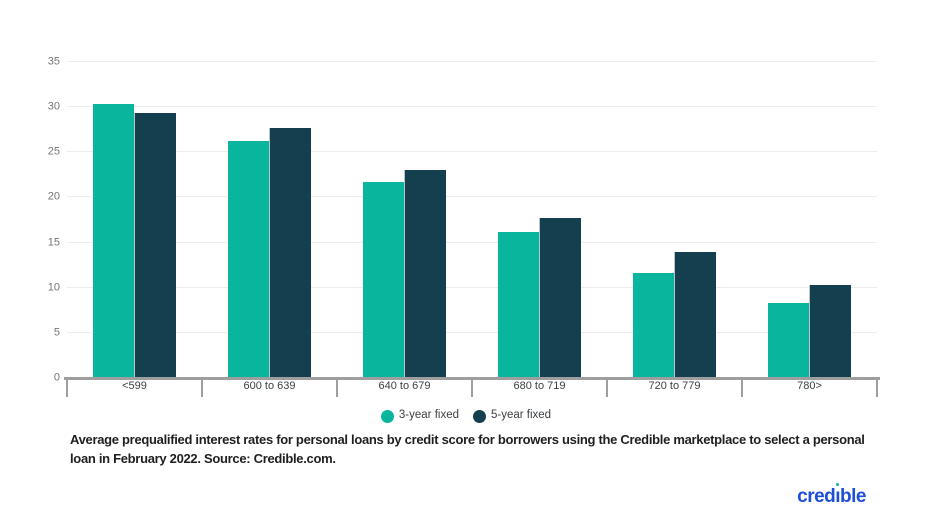  What do you see at coordinates (816, 496) in the screenshot?
I see `logo-text-1: cred` at bounding box center [816, 496].